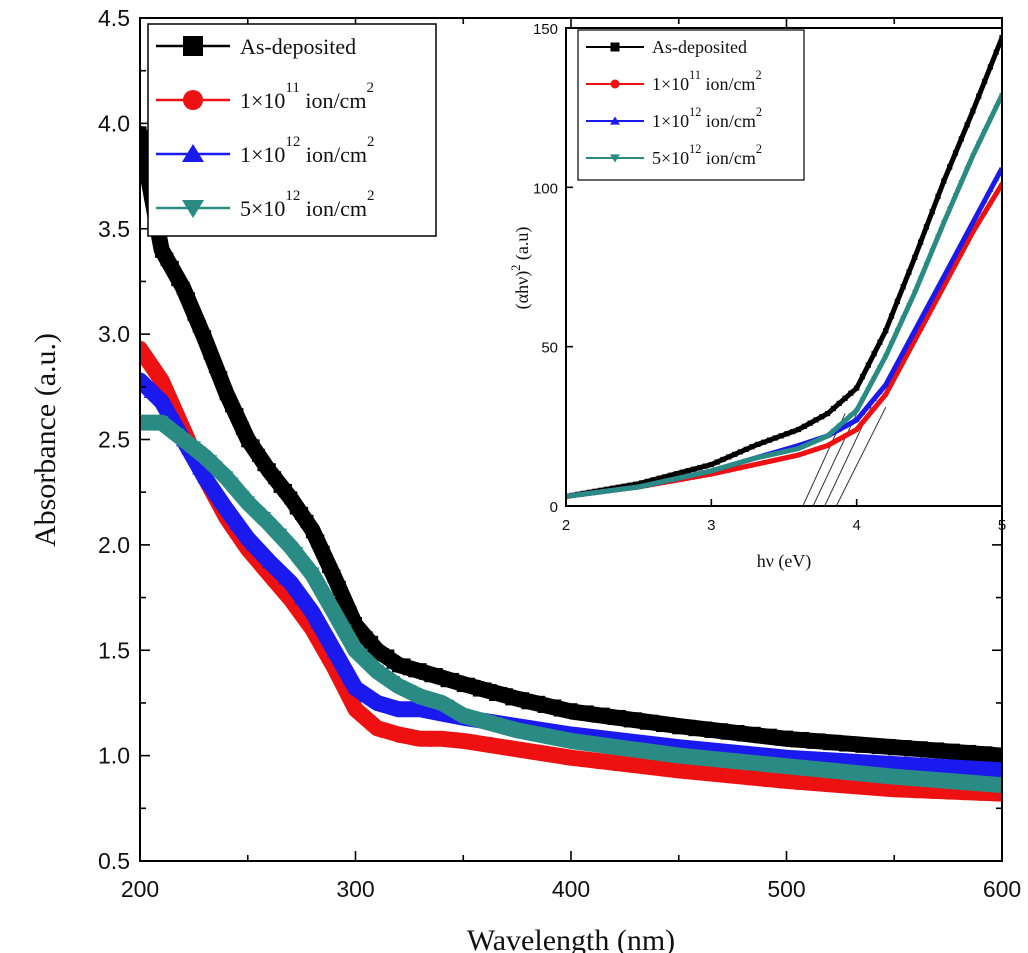 The image size is (1028, 953). What do you see at coordinates (545, 188) in the screenshot?
I see `inset-y-tick-label: 100` at bounding box center [545, 188].